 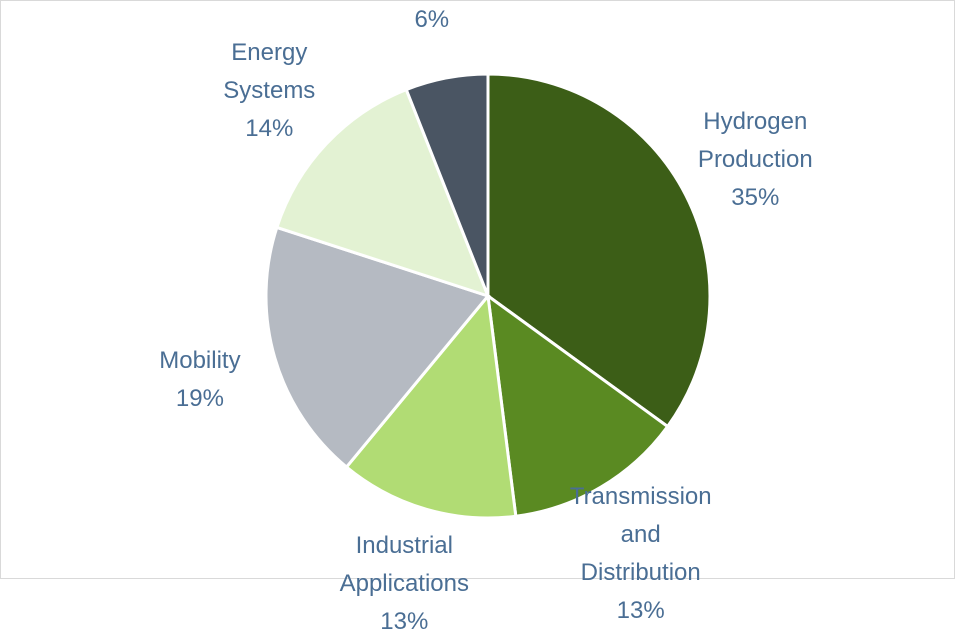 I want to click on category-label: Energy Systems, so click(x=269, y=71).